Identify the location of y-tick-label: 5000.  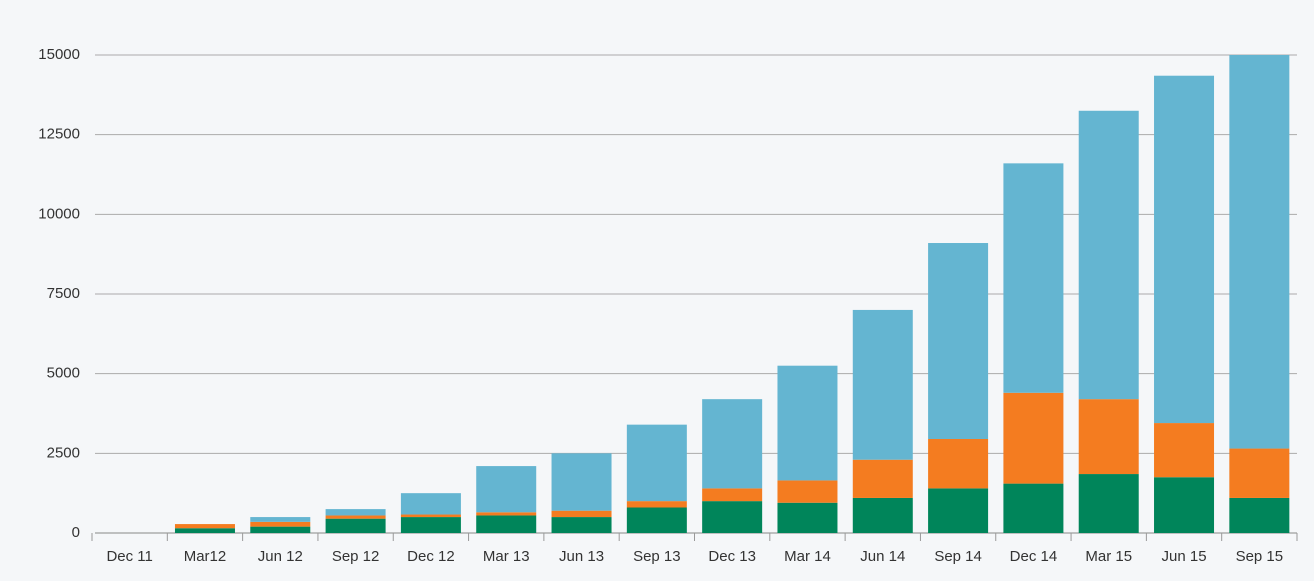
(63, 373).